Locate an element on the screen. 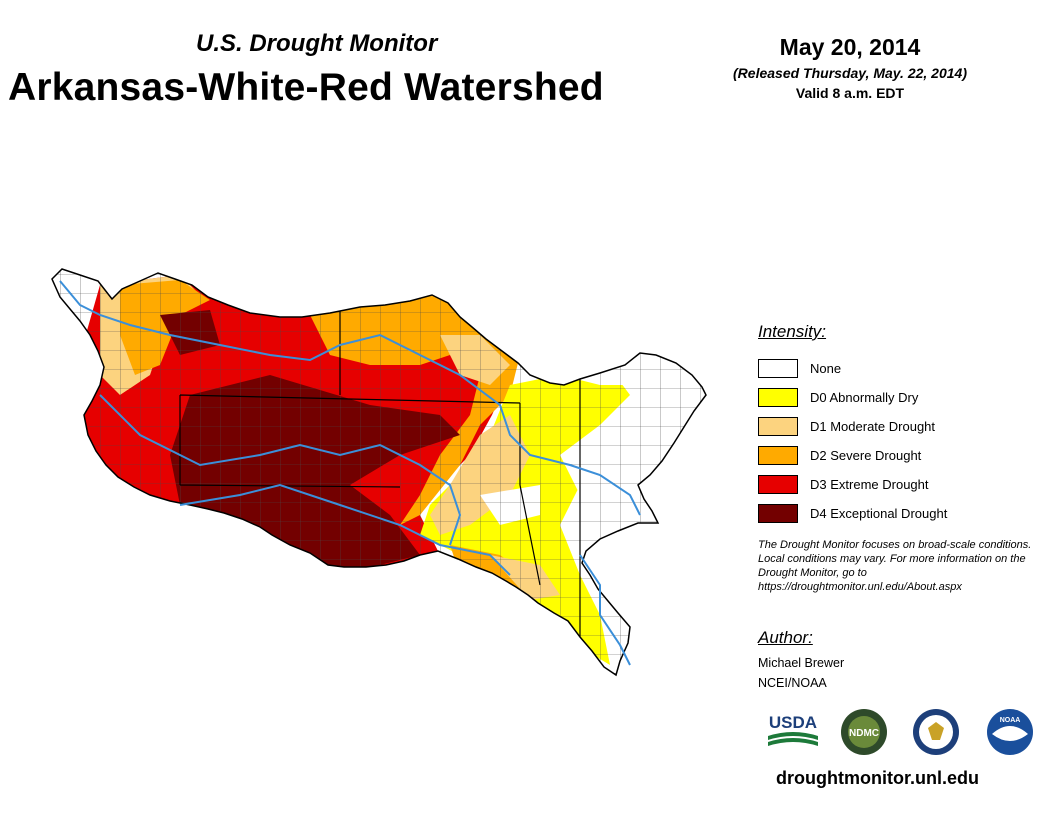  author-title: Author: is located at coordinates (785, 637).